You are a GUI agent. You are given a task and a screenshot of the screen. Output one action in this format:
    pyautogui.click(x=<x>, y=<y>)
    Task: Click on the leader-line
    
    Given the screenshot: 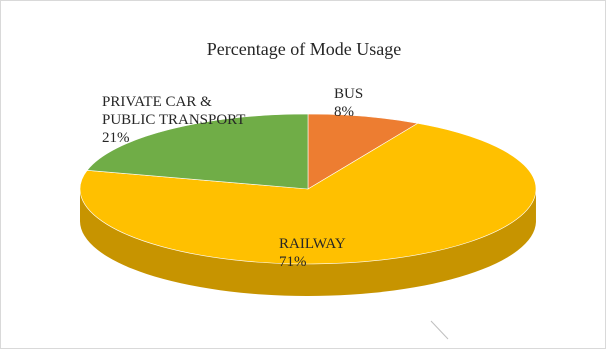 What is the action you would take?
    pyautogui.click(x=439, y=330)
    